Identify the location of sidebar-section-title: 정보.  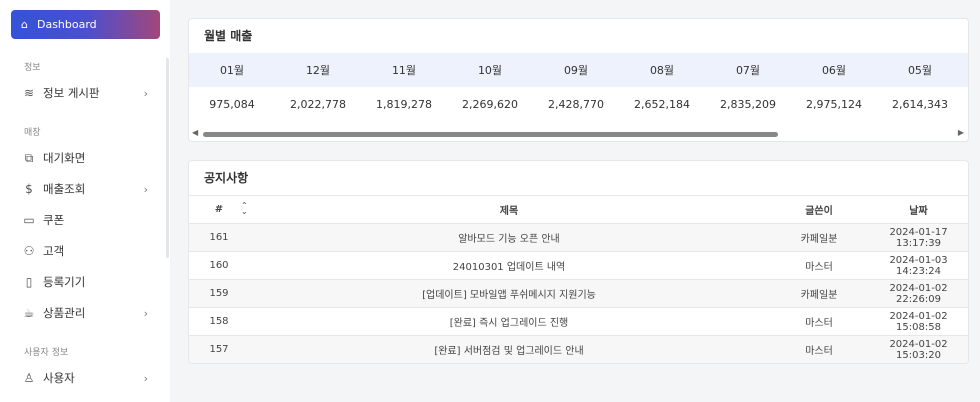
(32, 68).